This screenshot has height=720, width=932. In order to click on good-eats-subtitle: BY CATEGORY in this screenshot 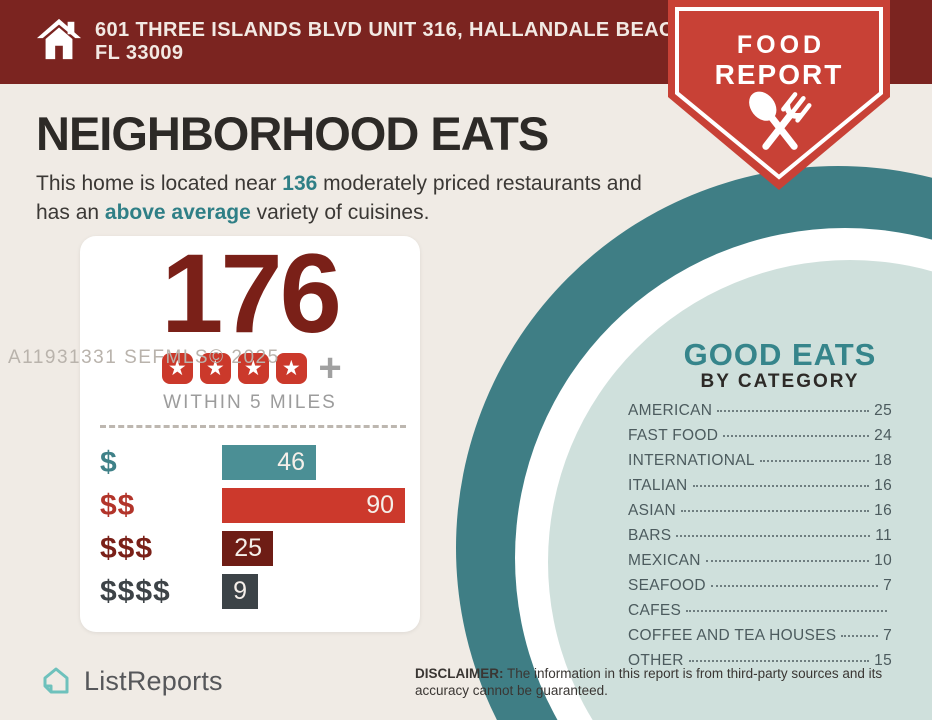, I will do `click(780, 381)`.